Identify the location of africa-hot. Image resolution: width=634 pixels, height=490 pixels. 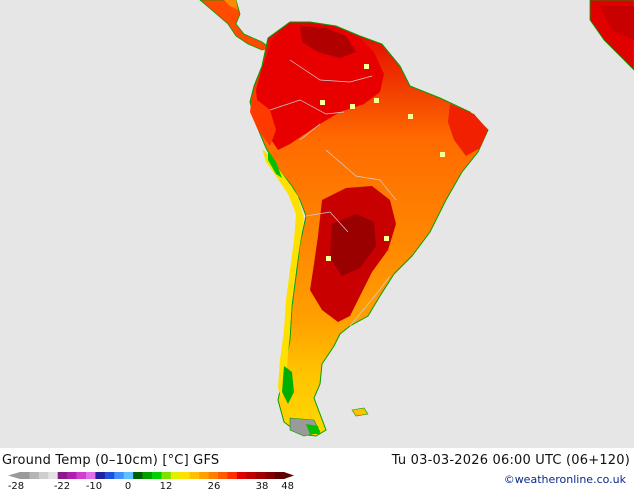
(617, 23).